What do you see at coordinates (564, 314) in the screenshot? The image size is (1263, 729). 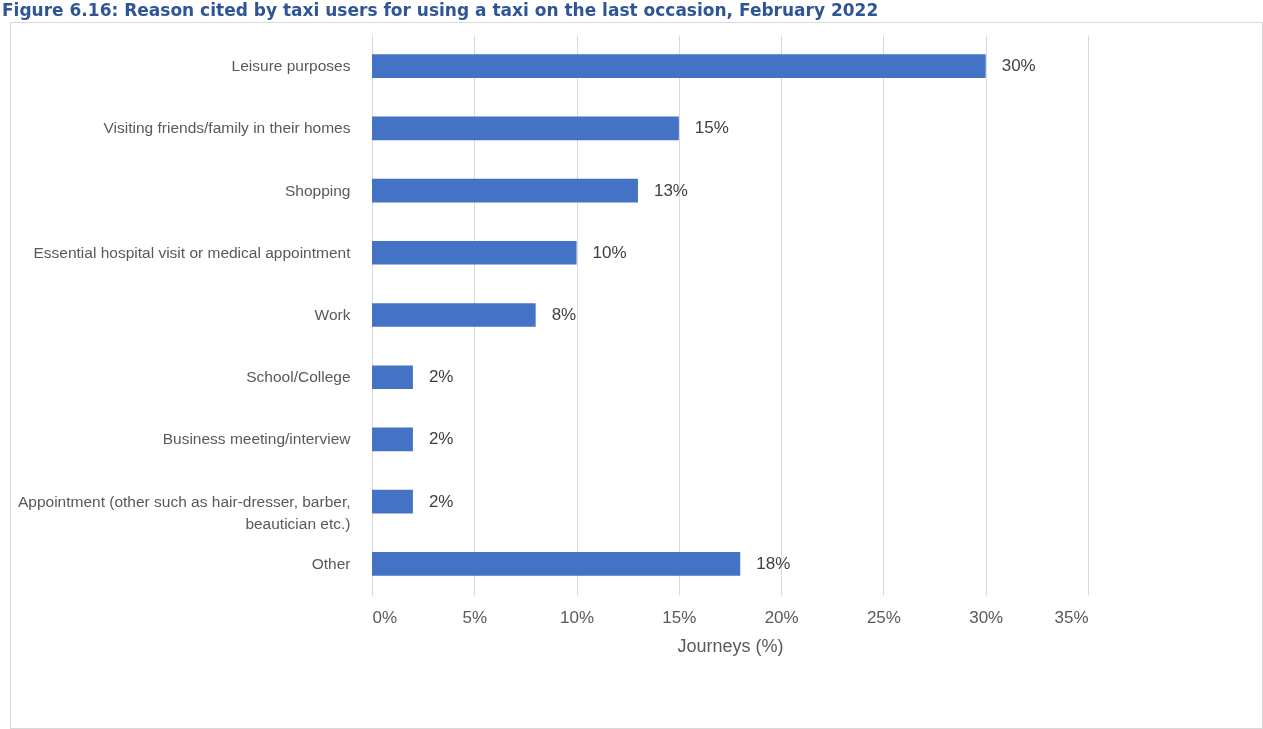 I see `data-label: 8%` at bounding box center [564, 314].